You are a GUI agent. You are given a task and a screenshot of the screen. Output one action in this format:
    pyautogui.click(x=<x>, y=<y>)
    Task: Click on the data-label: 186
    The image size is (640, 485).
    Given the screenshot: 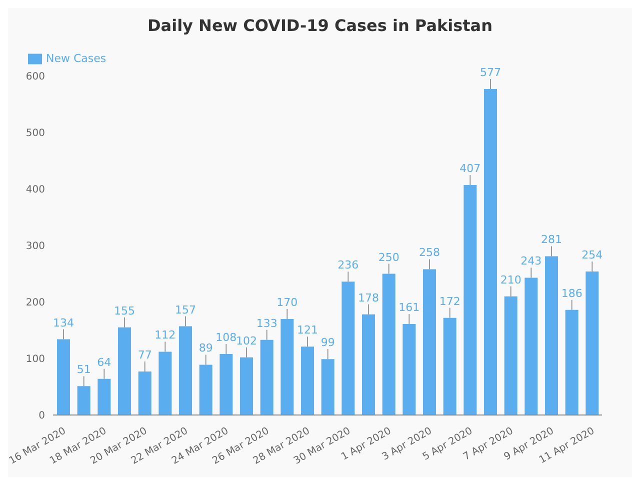 What is the action you would take?
    pyautogui.click(x=571, y=293)
    